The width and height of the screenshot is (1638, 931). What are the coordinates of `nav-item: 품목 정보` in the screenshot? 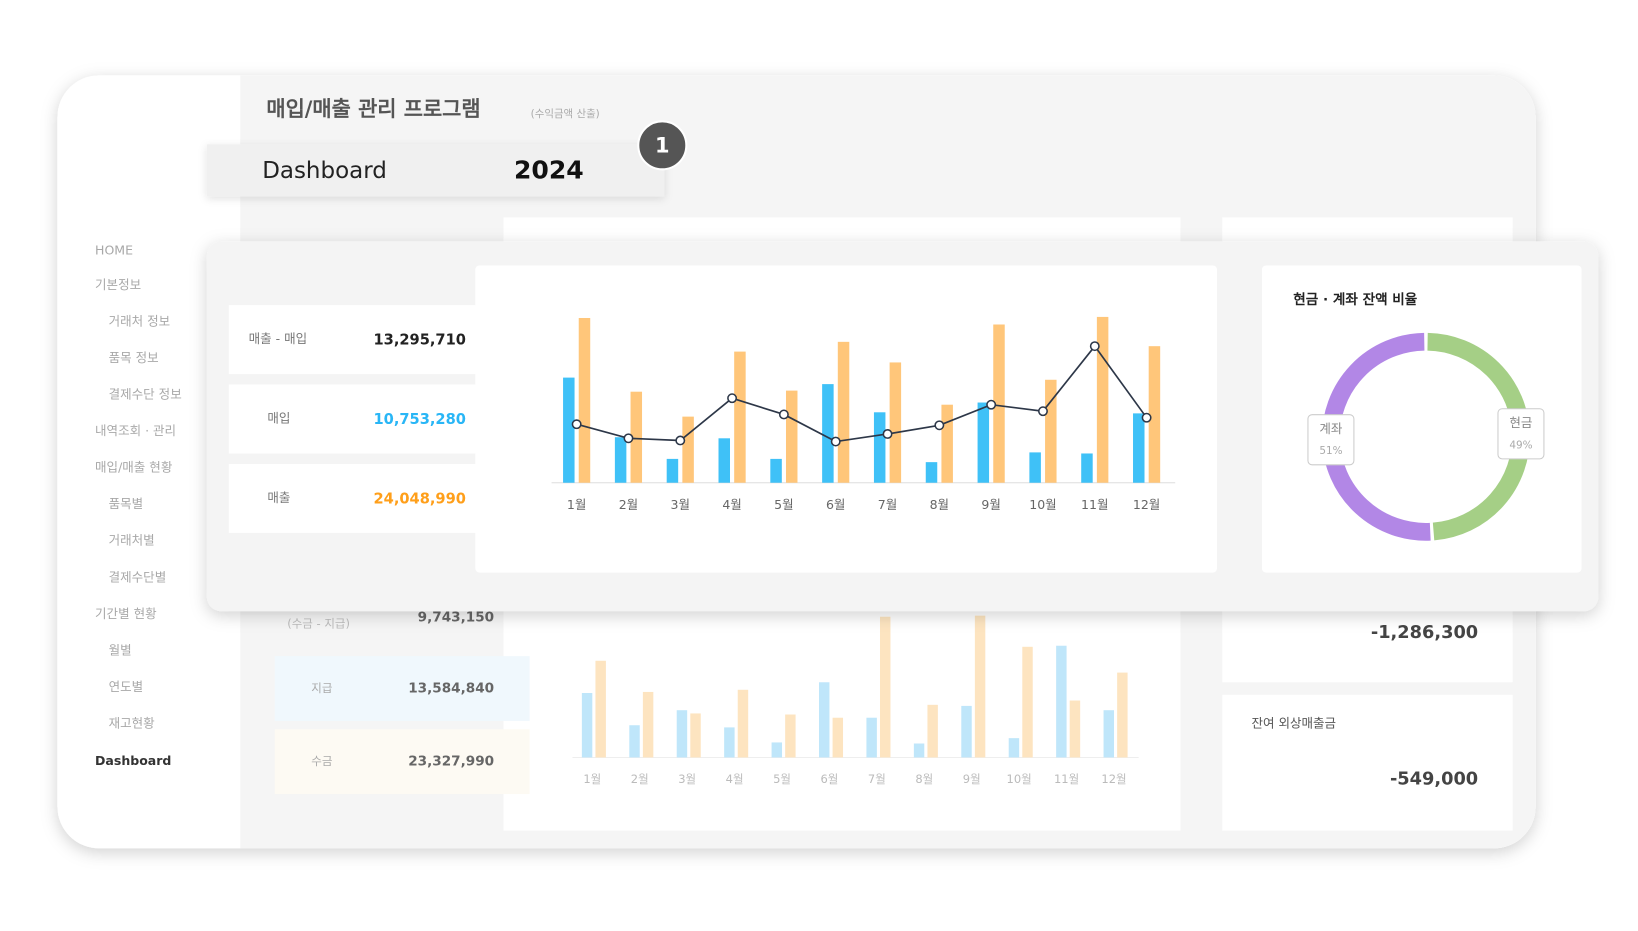 It's located at (134, 357).